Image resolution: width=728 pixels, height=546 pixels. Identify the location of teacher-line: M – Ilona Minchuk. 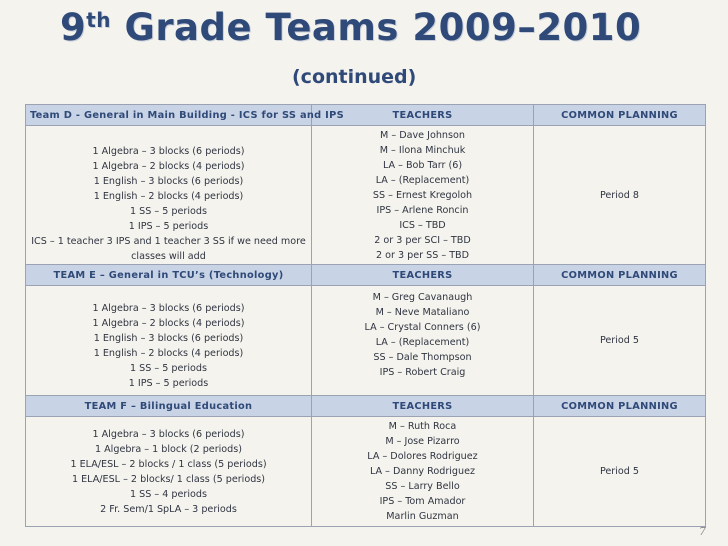
(422, 150).